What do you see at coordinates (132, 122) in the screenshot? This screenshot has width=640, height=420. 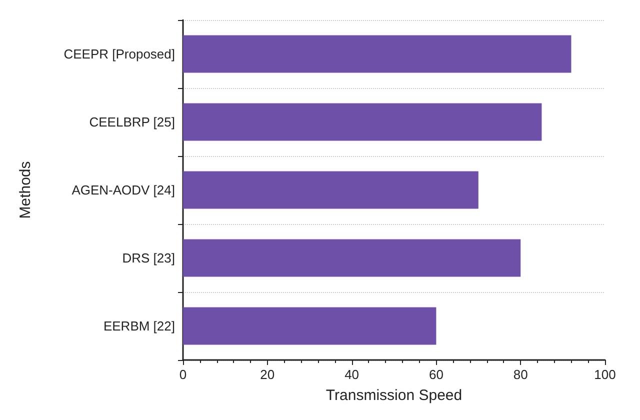 I see `y-tick-label: CEELBRP [25]` at bounding box center [132, 122].